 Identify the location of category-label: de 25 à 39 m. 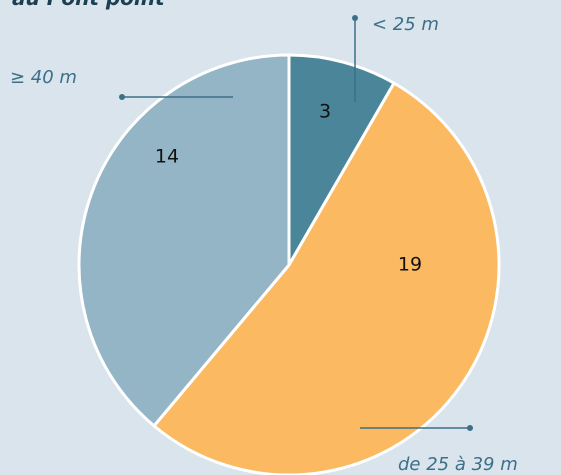
(458, 464).